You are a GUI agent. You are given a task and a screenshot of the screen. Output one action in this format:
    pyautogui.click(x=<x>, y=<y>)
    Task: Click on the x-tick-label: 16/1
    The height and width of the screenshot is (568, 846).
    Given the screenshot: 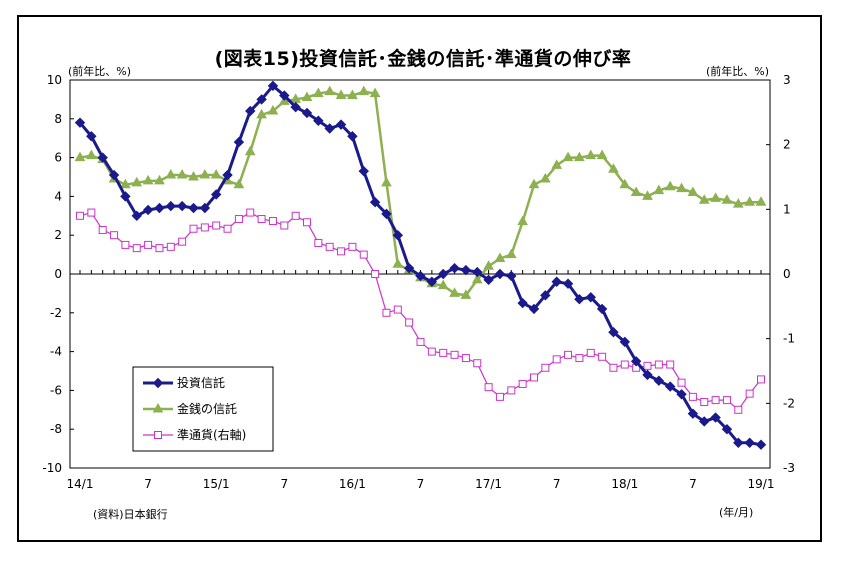 What is the action you would take?
    pyautogui.click(x=352, y=484)
    